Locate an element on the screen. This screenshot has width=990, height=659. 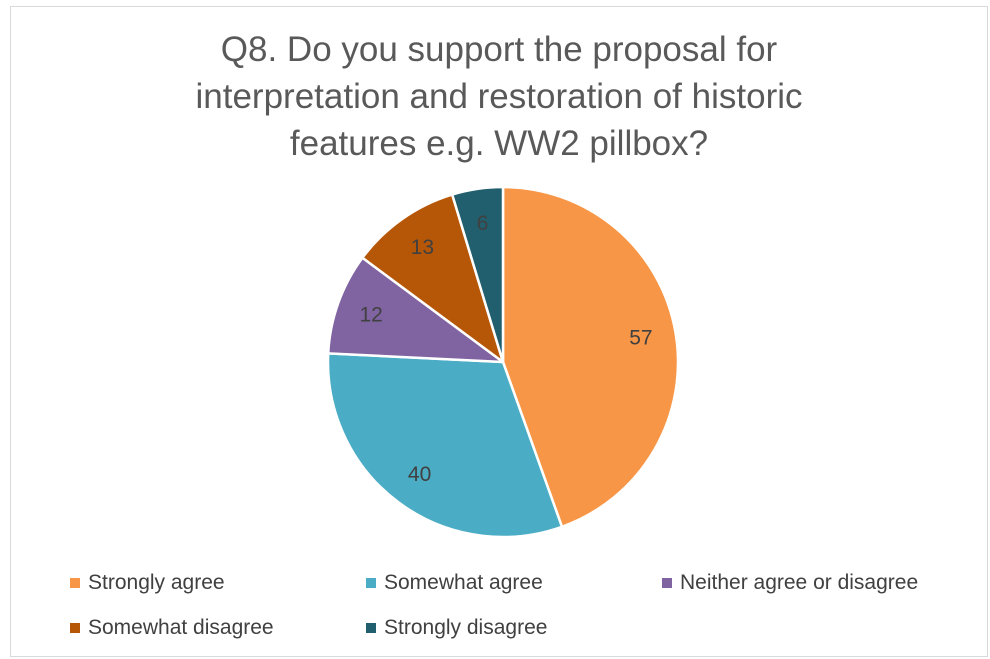
legend-label-somewhat-disagree: Somewhat disagree is located at coordinates (181, 627).